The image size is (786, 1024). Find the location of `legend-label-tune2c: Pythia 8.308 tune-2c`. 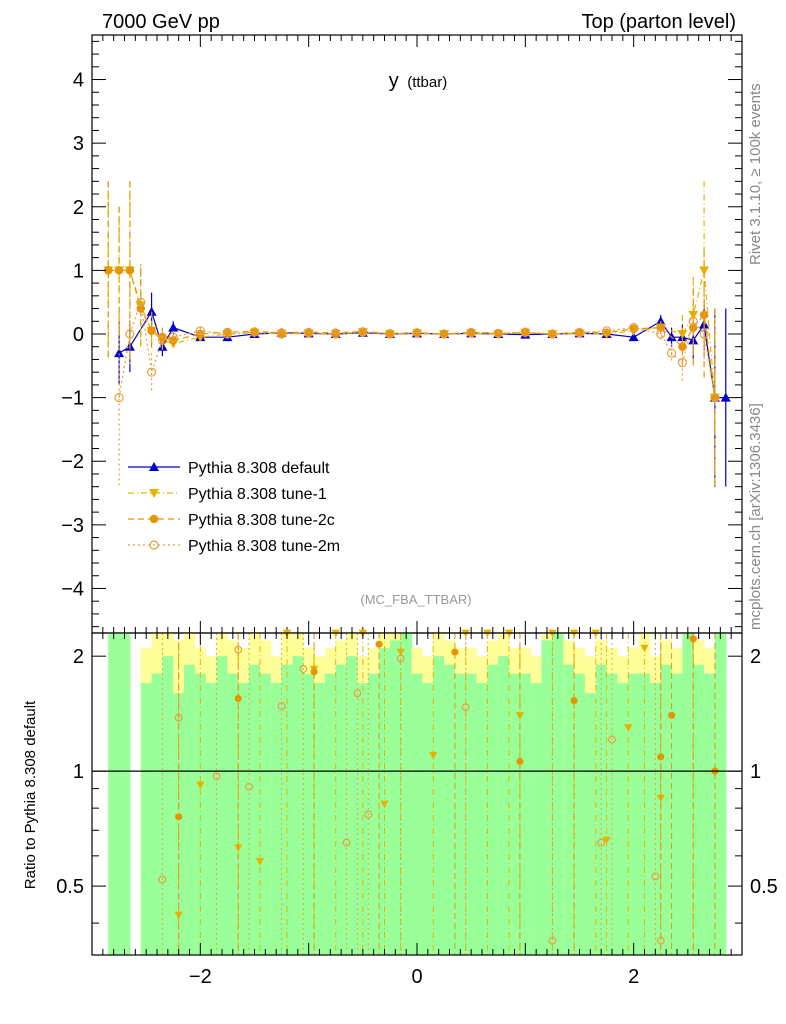

legend-label-tune2c: Pythia 8.308 tune-2c is located at coordinates (261, 520).